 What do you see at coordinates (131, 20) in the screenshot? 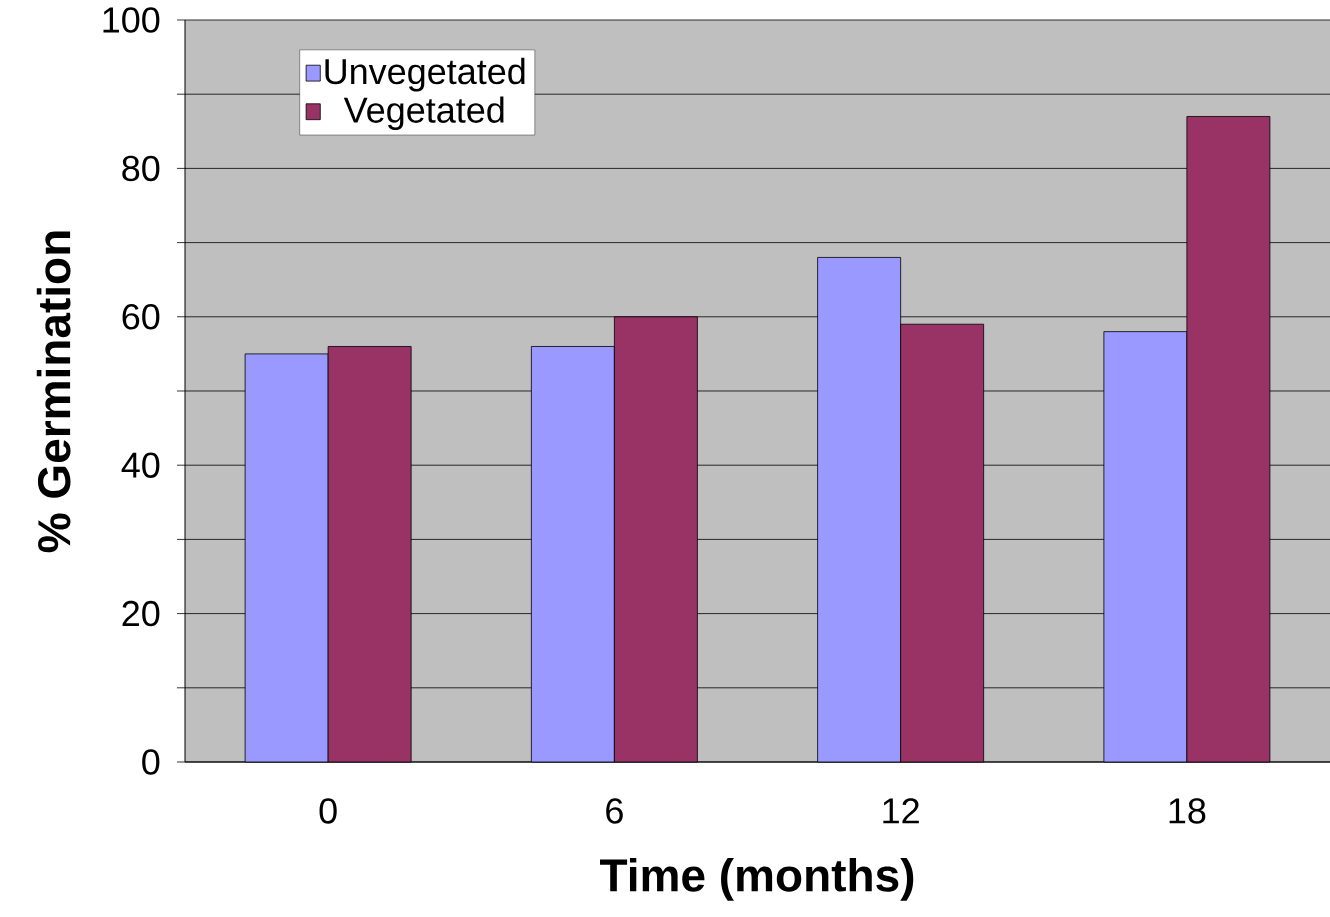
I see `y-tick-label: 100` at bounding box center [131, 20].